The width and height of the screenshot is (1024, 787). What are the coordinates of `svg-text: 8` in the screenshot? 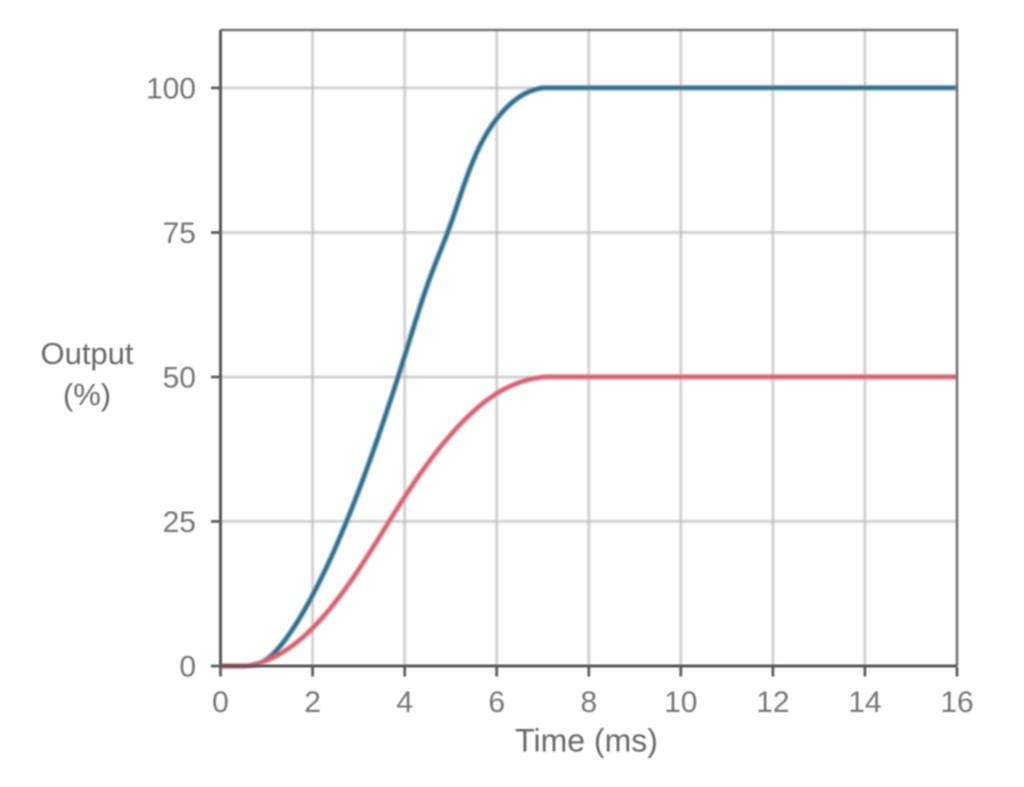 It's located at (588, 702).